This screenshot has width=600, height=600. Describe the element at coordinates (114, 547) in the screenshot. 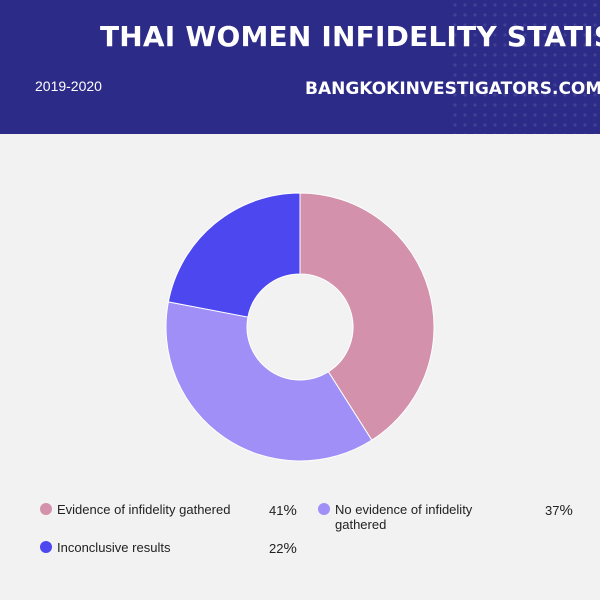

I see `legend-label-inconclusive: Inconclusive results` at that location.